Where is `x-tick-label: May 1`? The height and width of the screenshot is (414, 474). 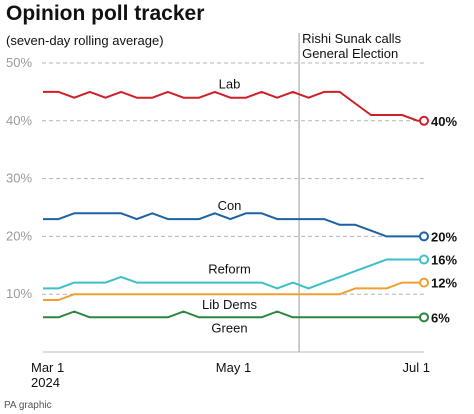 x-tick-label: May 1 is located at coordinates (233, 367).